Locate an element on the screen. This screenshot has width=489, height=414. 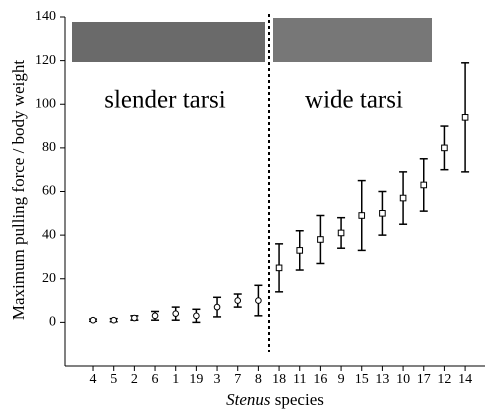
x-tick-label: 13 is located at coordinates (382, 379).